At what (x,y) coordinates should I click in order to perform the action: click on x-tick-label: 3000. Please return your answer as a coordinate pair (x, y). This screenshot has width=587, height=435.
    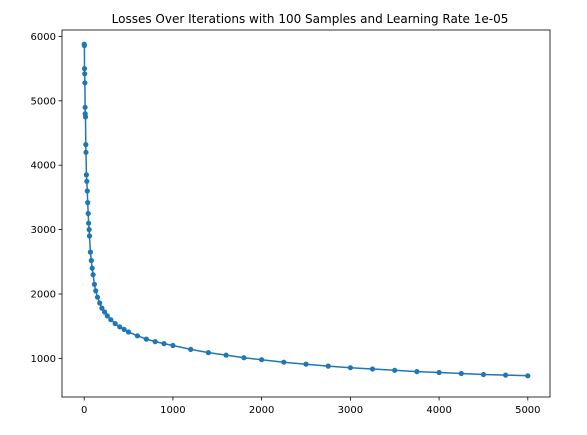
    Looking at the image, I should click on (350, 410).